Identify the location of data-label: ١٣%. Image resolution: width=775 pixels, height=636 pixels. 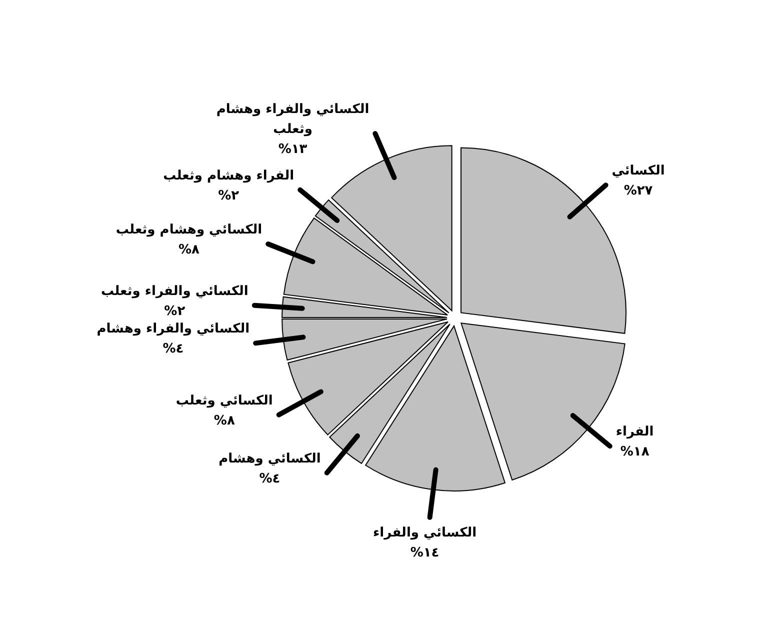
(293, 150).